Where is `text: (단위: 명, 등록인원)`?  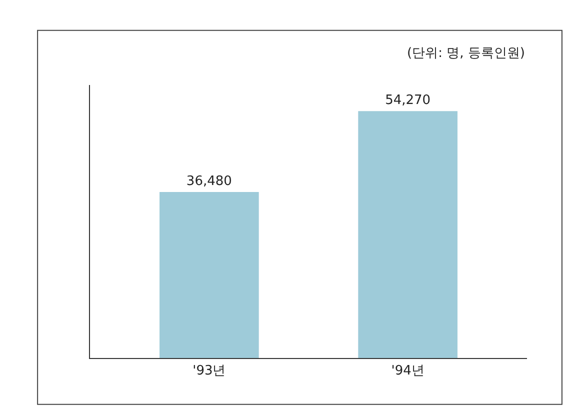 text: (단위: 명, 등록인원) is located at coordinates (466, 53).